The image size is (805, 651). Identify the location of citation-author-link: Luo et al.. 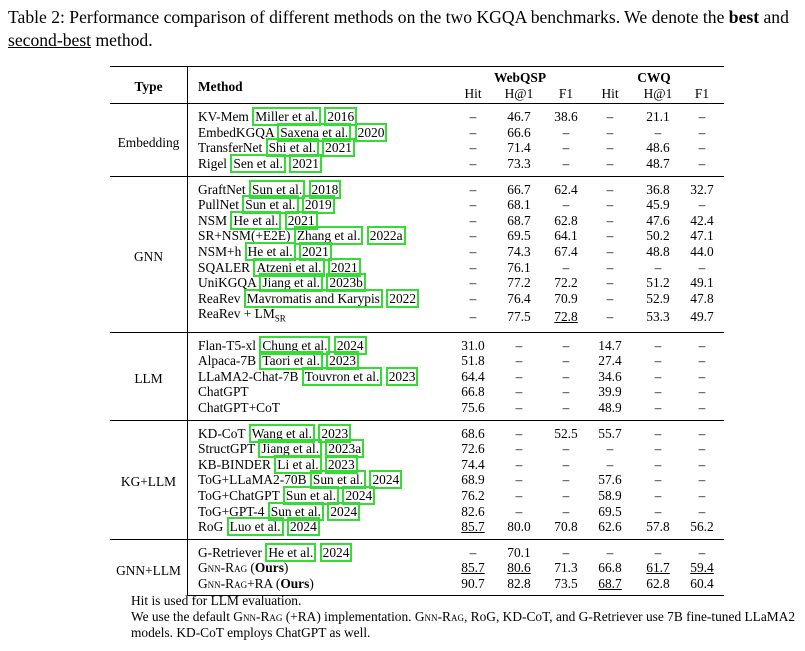
(255, 527).